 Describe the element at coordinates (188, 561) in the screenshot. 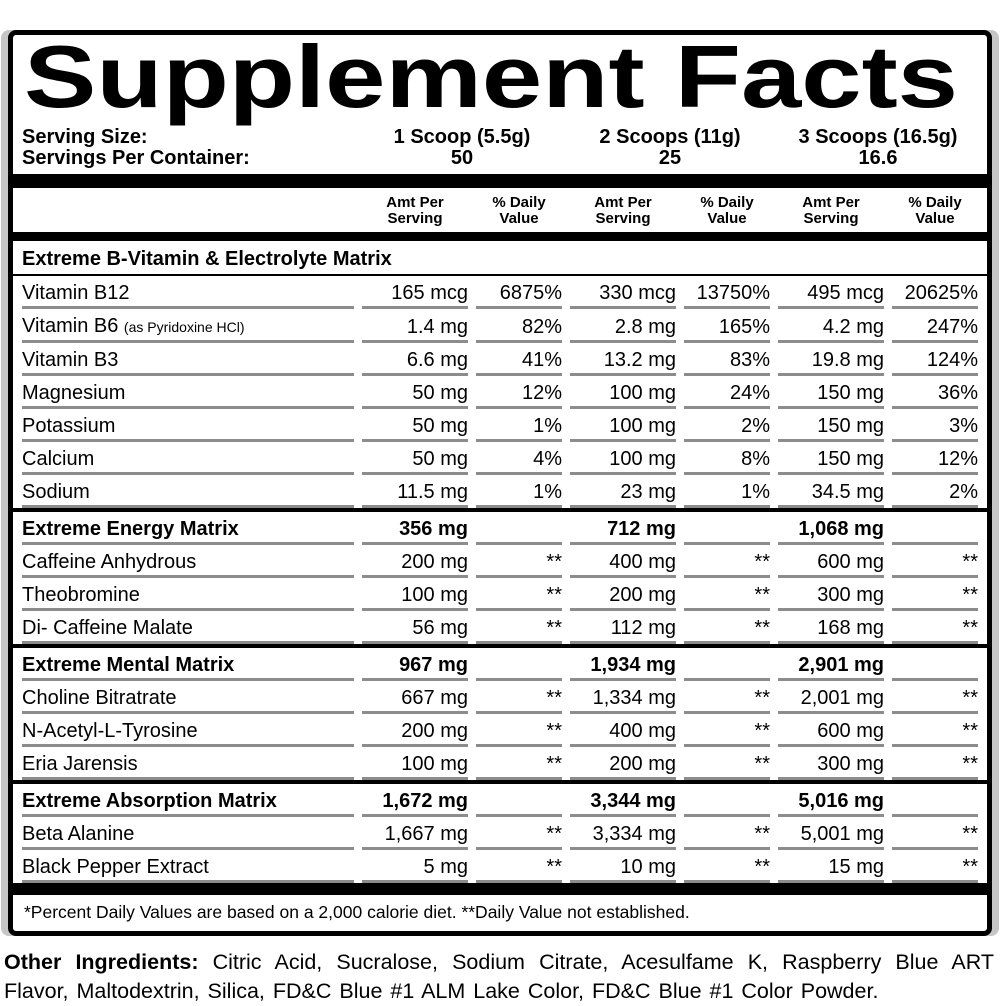

I see `ingredient-name: Caffeine Anhydrous` at that location.